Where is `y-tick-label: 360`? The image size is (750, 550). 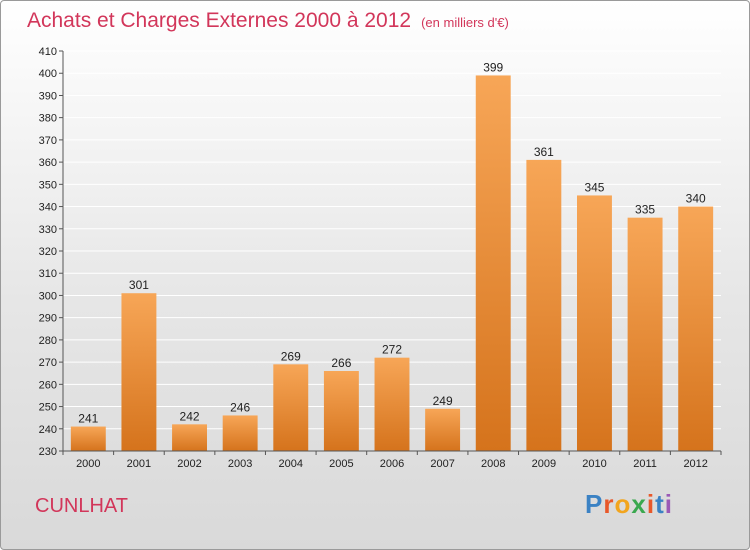 y-tick-label: 360 is located at coordinates (48, 163).